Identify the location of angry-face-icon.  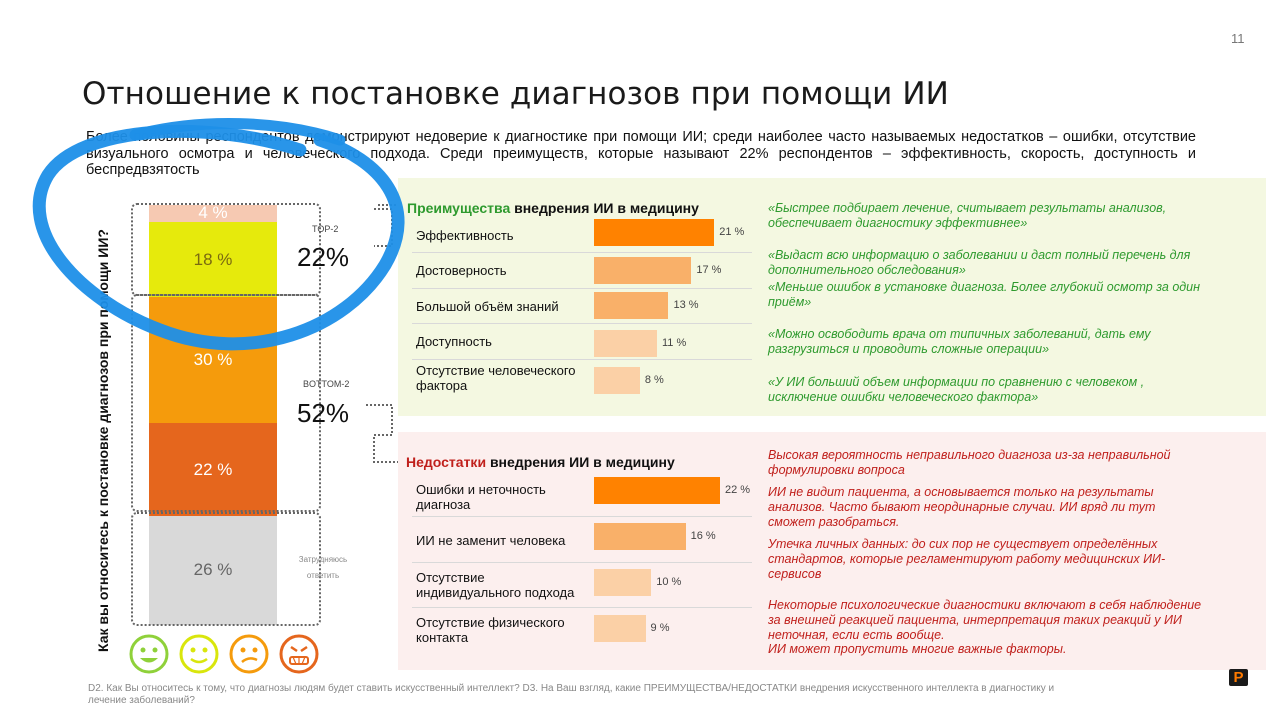
(299, 654).